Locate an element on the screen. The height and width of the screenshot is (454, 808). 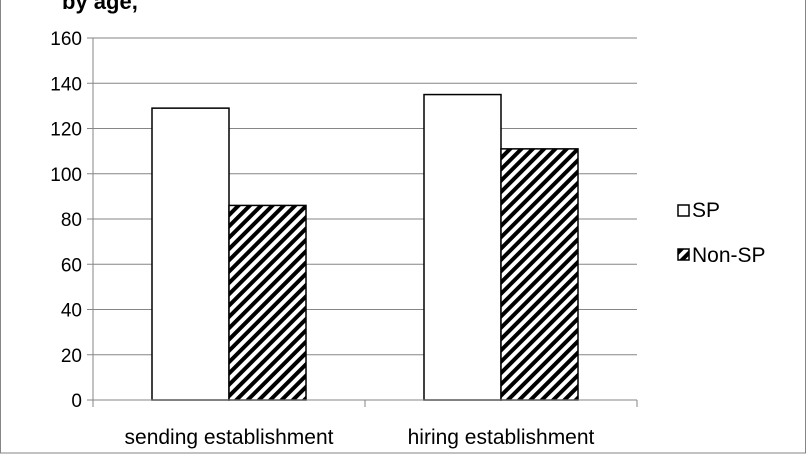
y-tick-label: 140 is located at coordinates (66, 84).